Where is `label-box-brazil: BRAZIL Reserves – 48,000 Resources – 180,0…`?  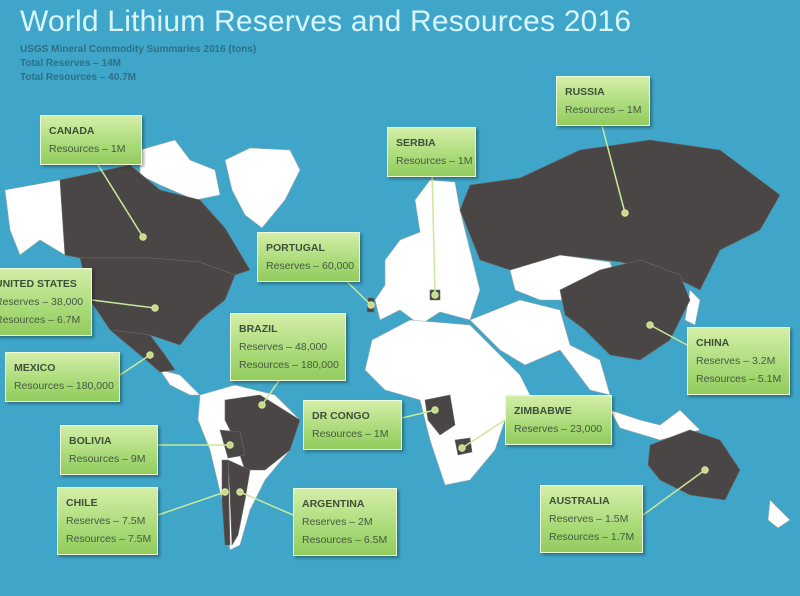 label-box-brazil: BRAZIL Reserves – 48,000 Resources – 180,0… is located at coordinates (288, 347).